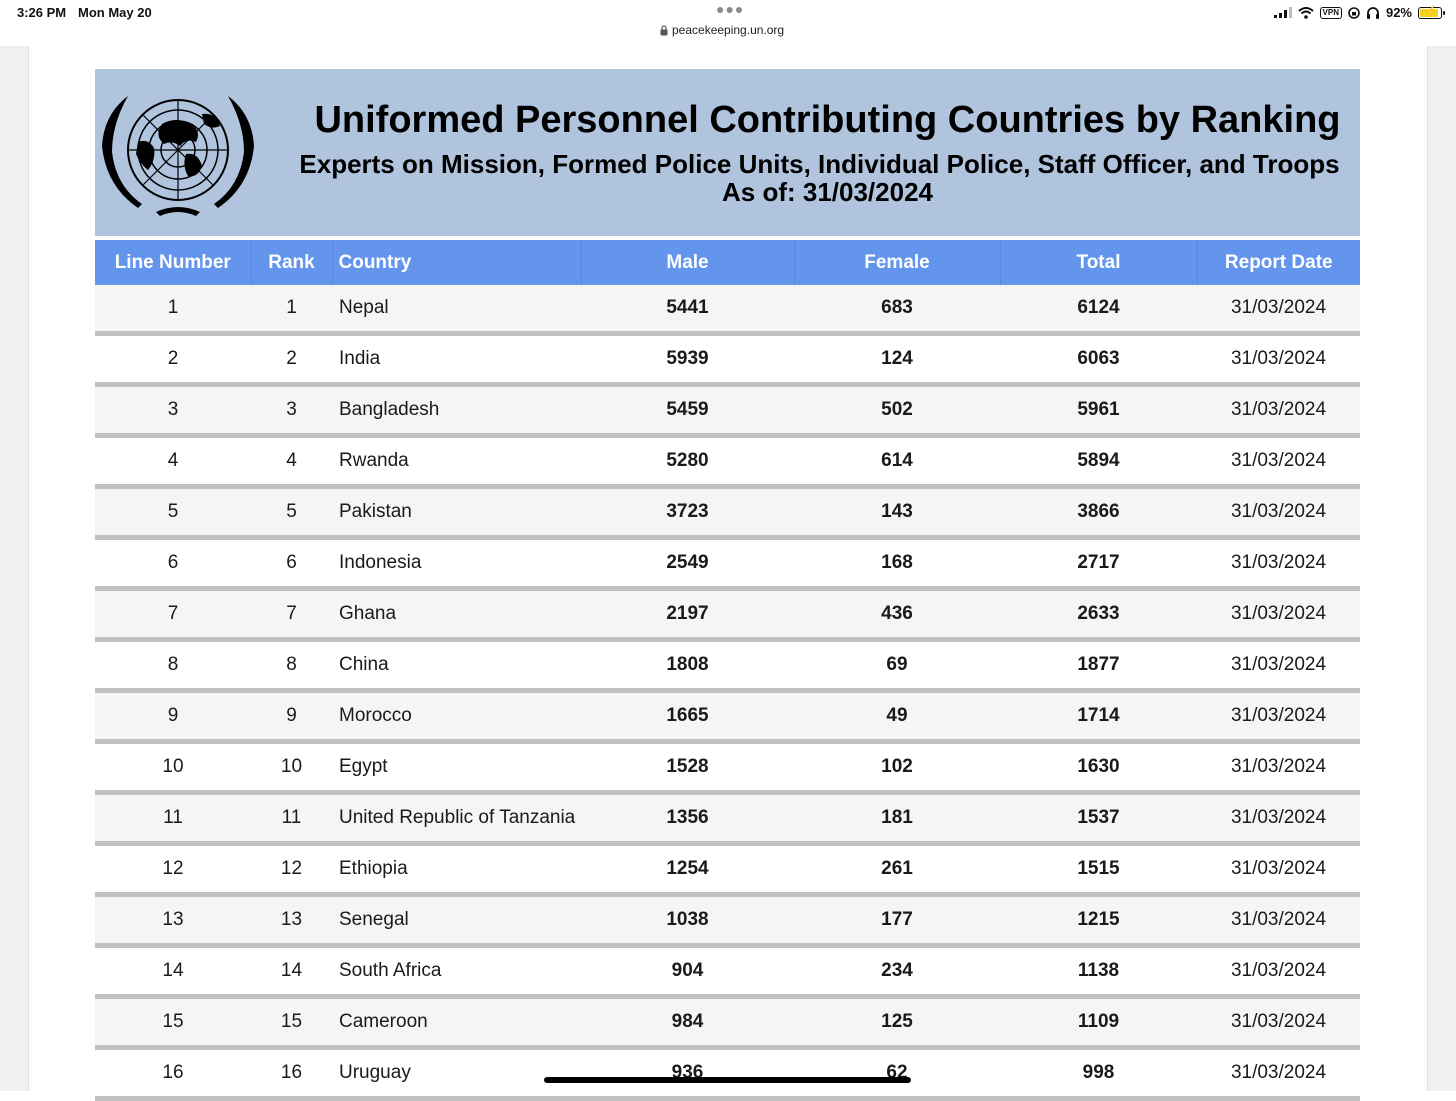  Describe the element at coordinates (687, 564) in the screenshot. I see `male-cell: 2549` at that location.